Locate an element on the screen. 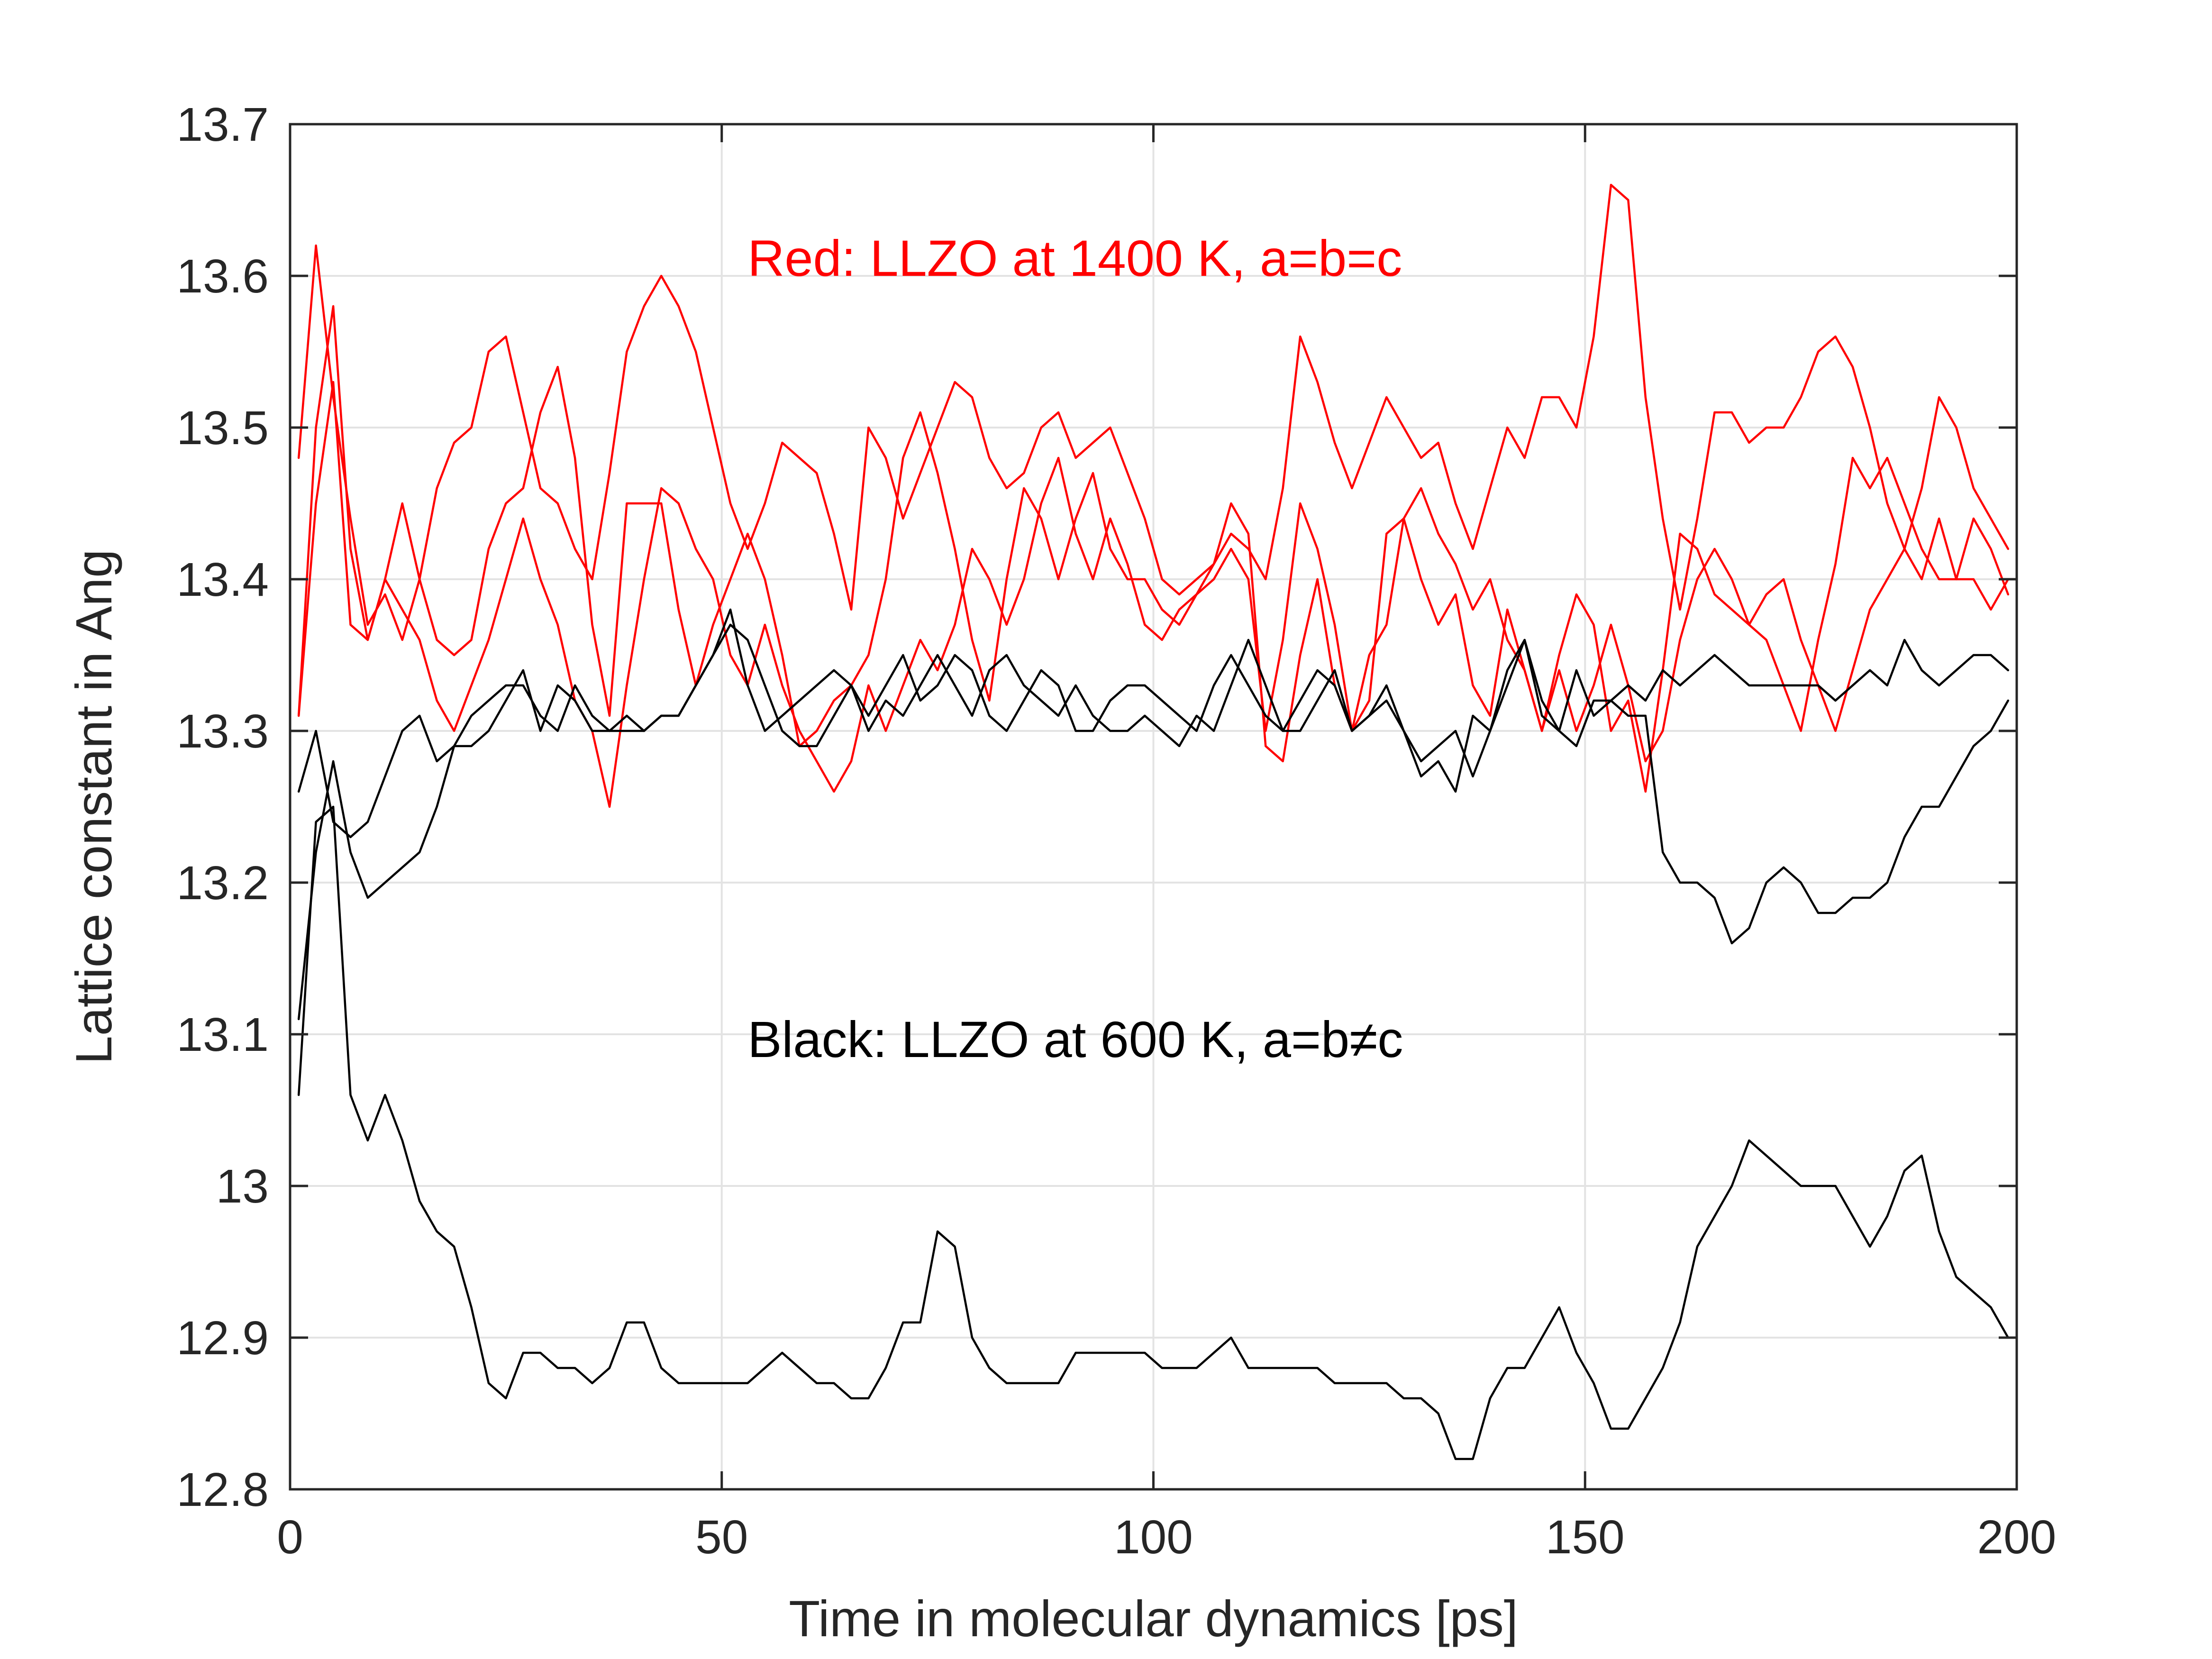 The height and width of the screenshot is (1659, 2212). x-tick-label: 150 is located at coordinates (1585, 1537).